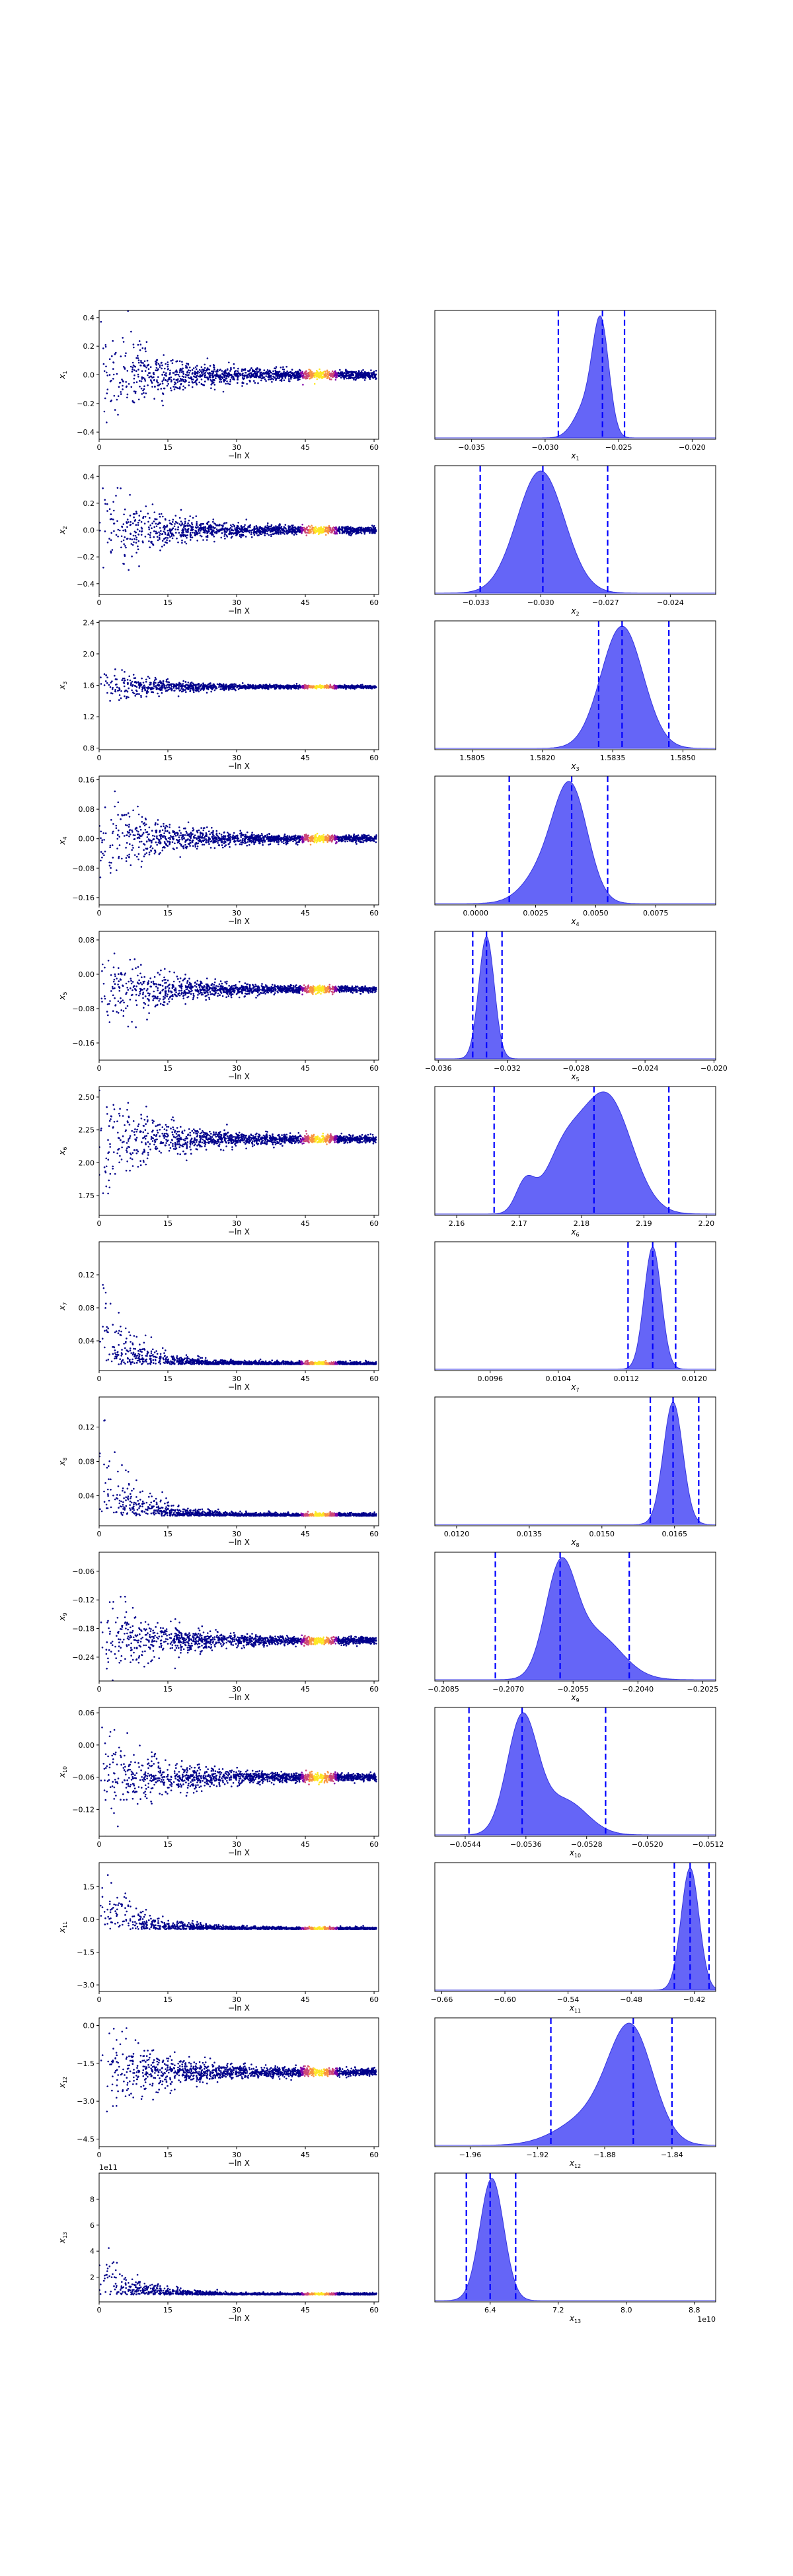 Image resolution: width=793 pixels, height=2576 pixels. I want to click on posterior-xtick-label: 1.5850, so click(683, 758).